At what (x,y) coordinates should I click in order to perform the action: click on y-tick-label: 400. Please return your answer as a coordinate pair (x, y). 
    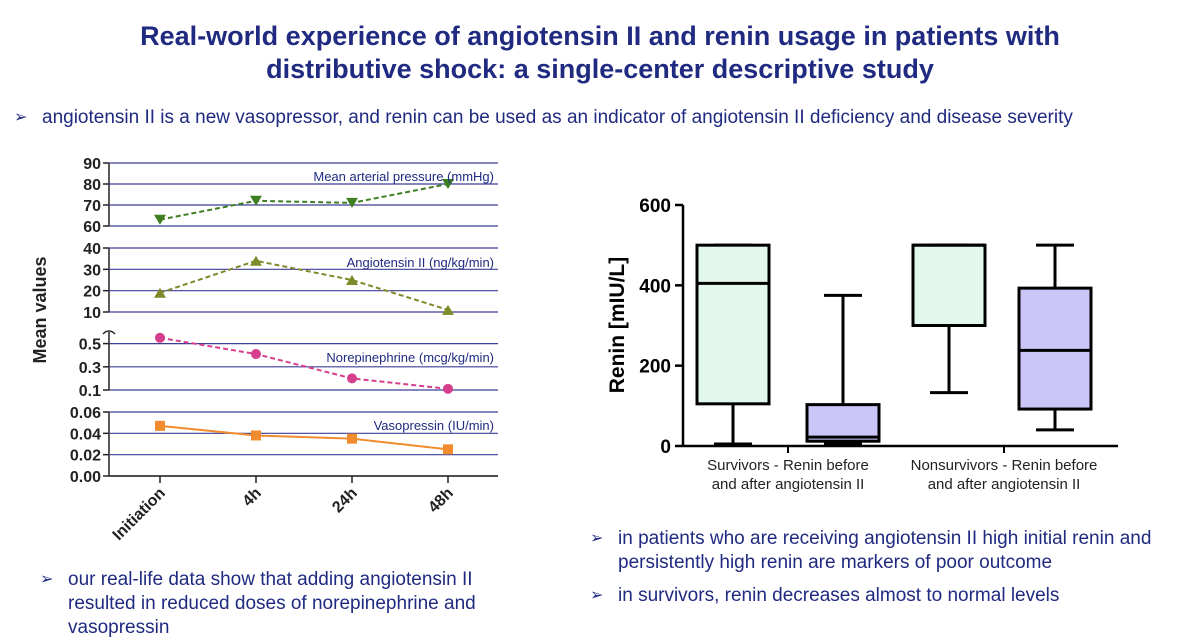
    Looking at the image, I should click on (655, 286).